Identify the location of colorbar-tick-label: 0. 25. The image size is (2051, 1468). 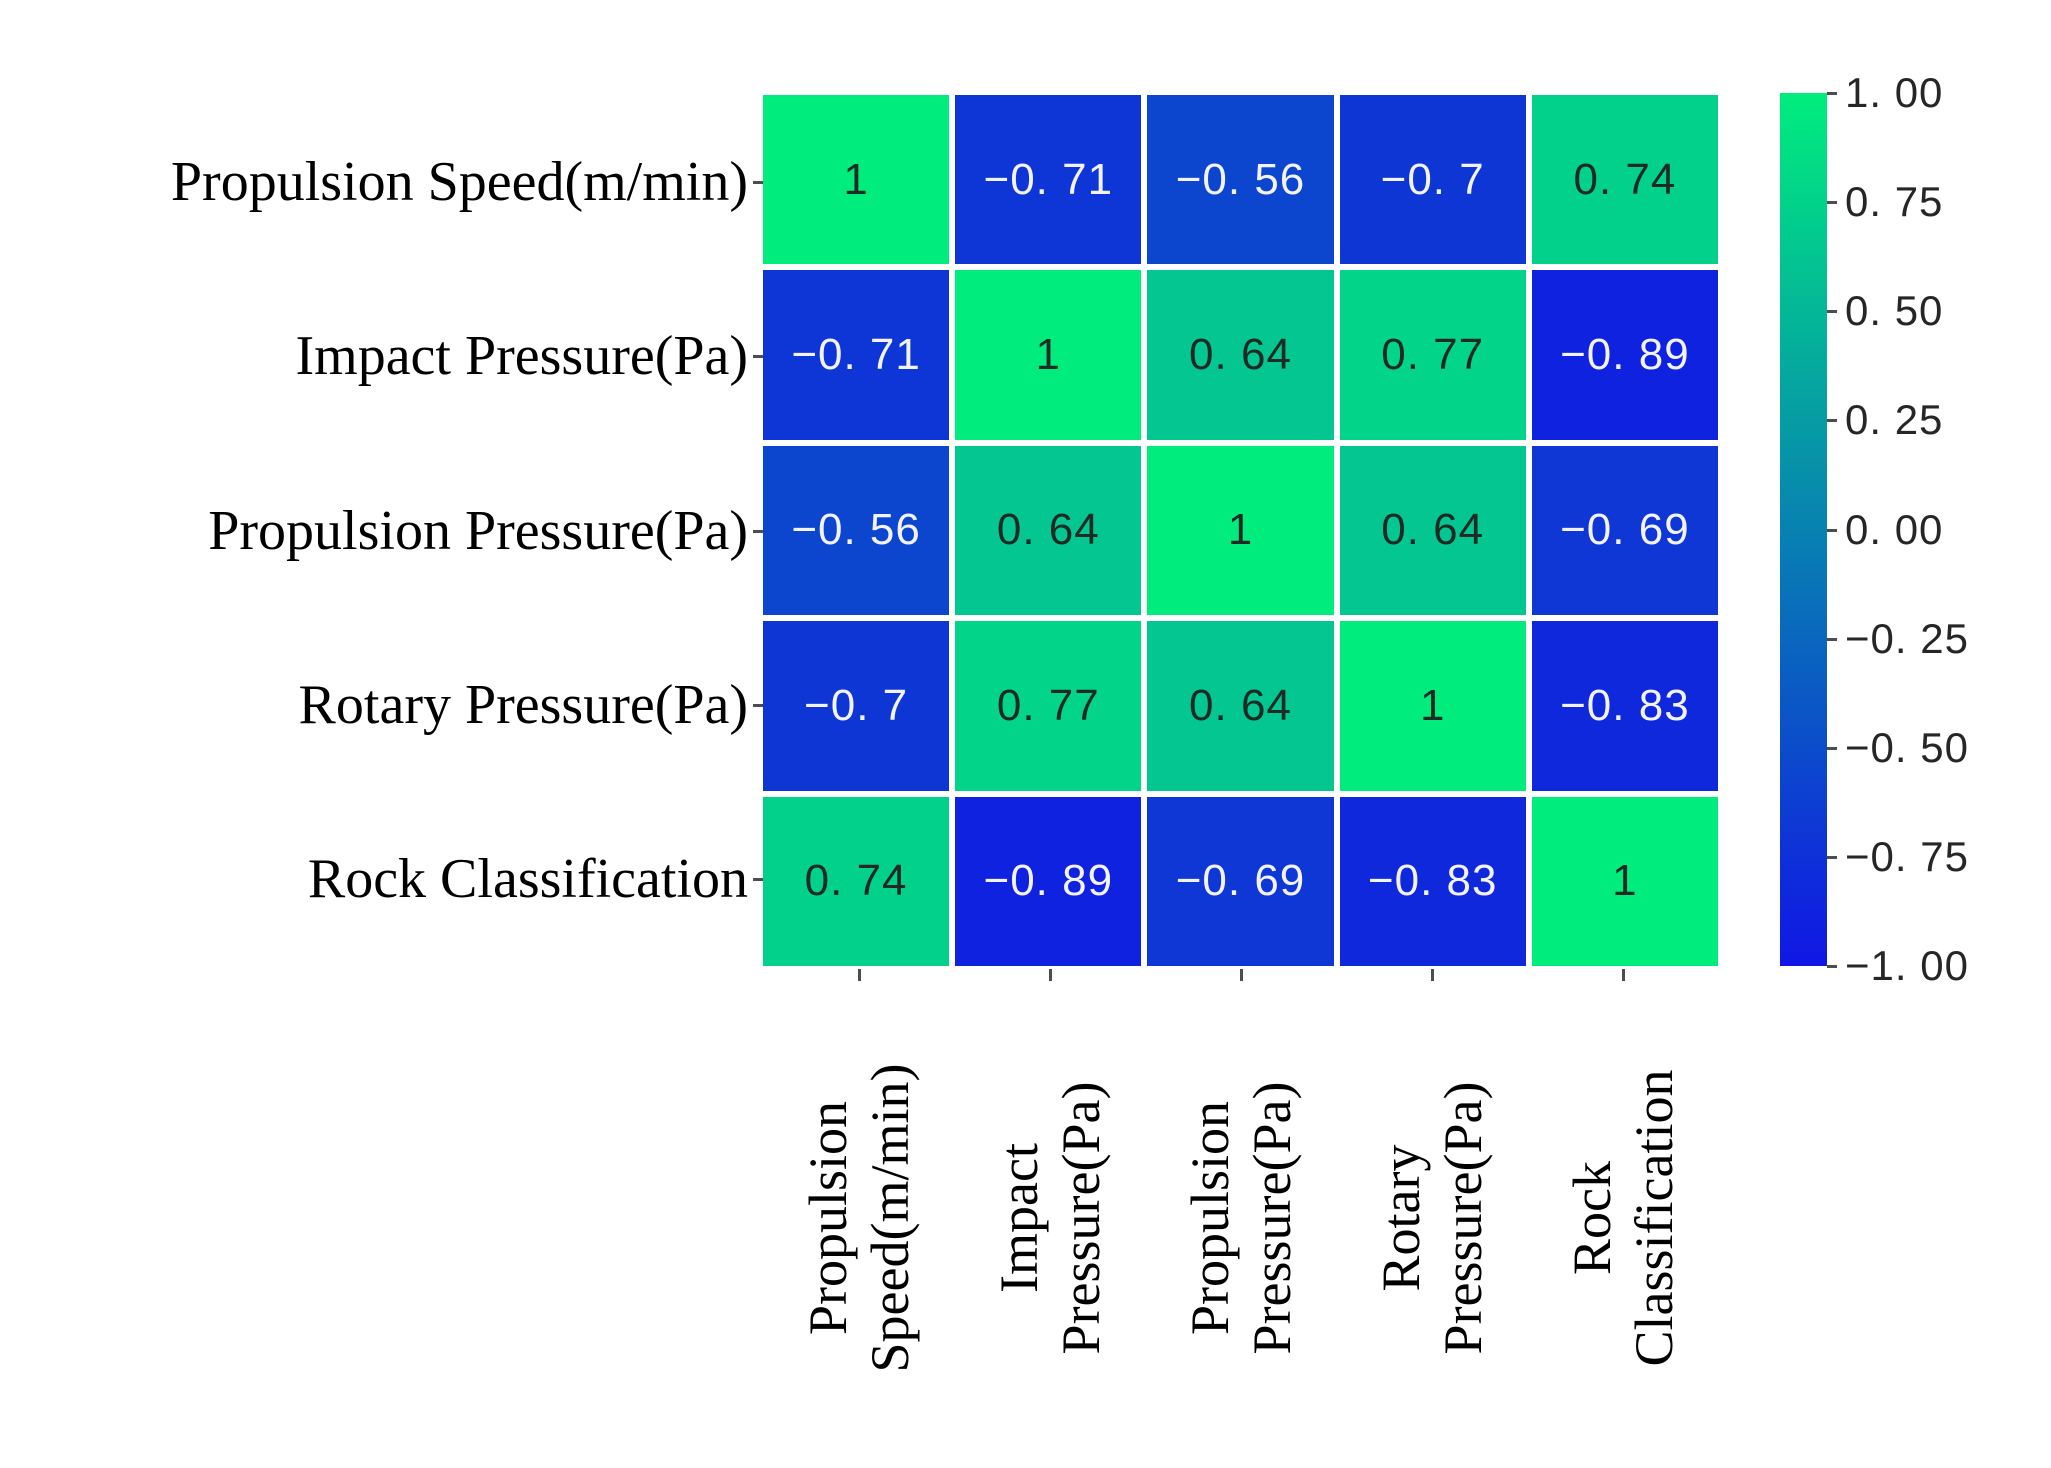
(1894, 420).